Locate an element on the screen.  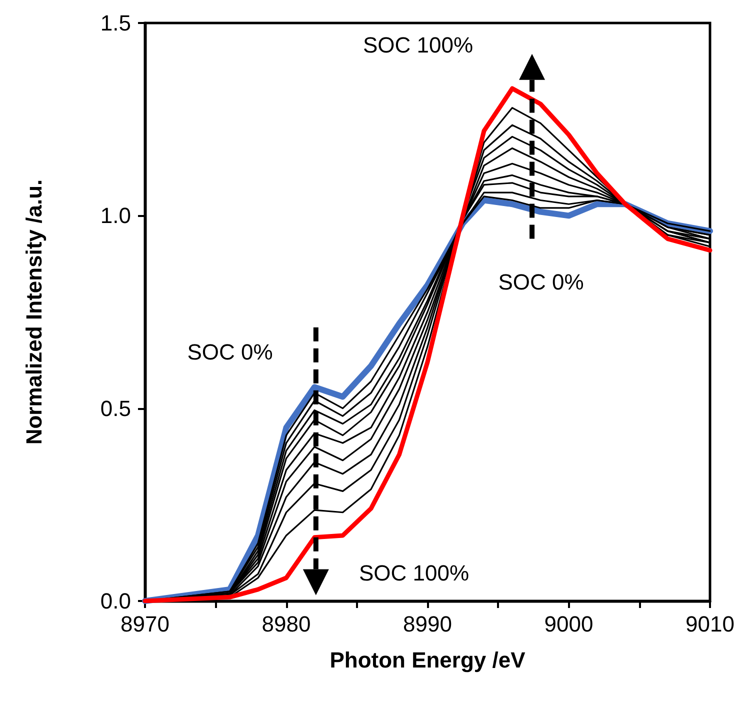
x-tick-label: 8980 is located at coordinates (286, 624).